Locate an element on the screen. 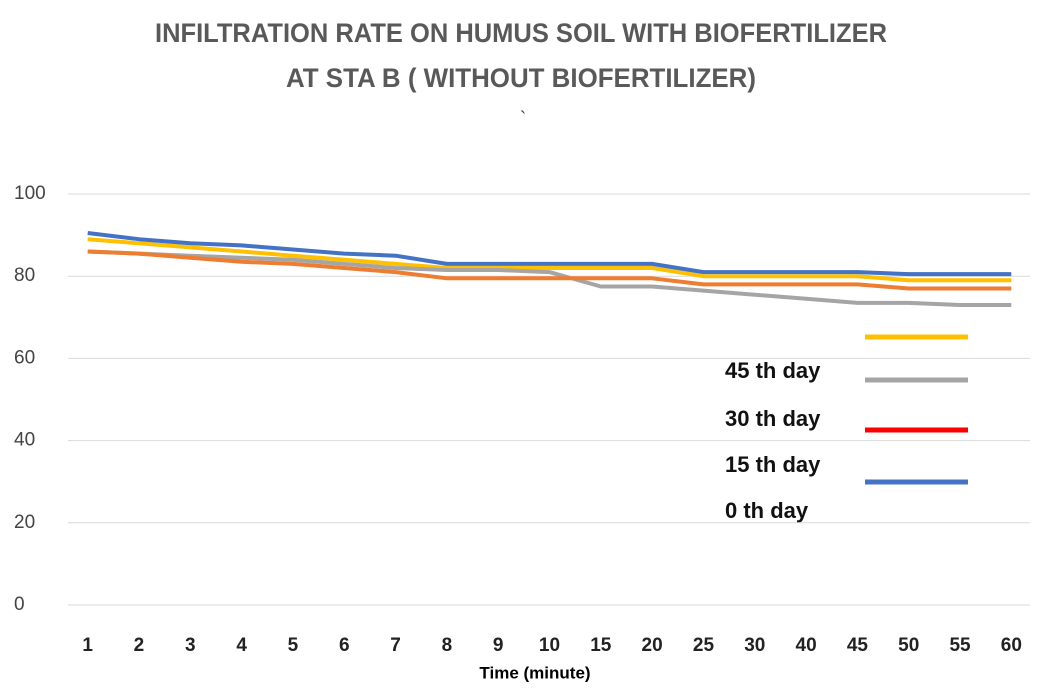 The width and height of the screenshot is (1037, 688). y-tick-label: 100 is located at coordinates (30, 193).